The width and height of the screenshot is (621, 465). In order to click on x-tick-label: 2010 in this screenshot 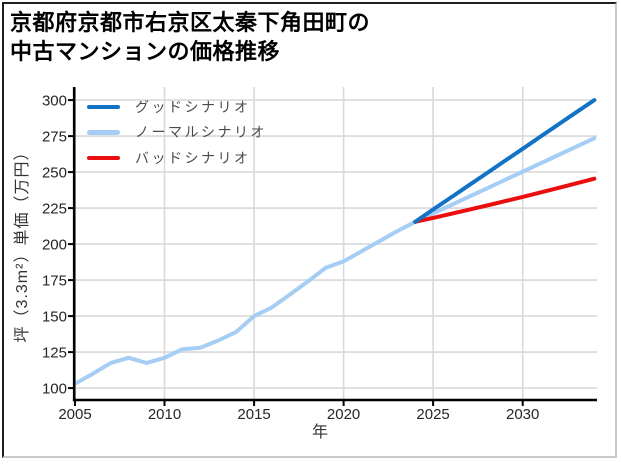, I will do `click(164, 414)`.